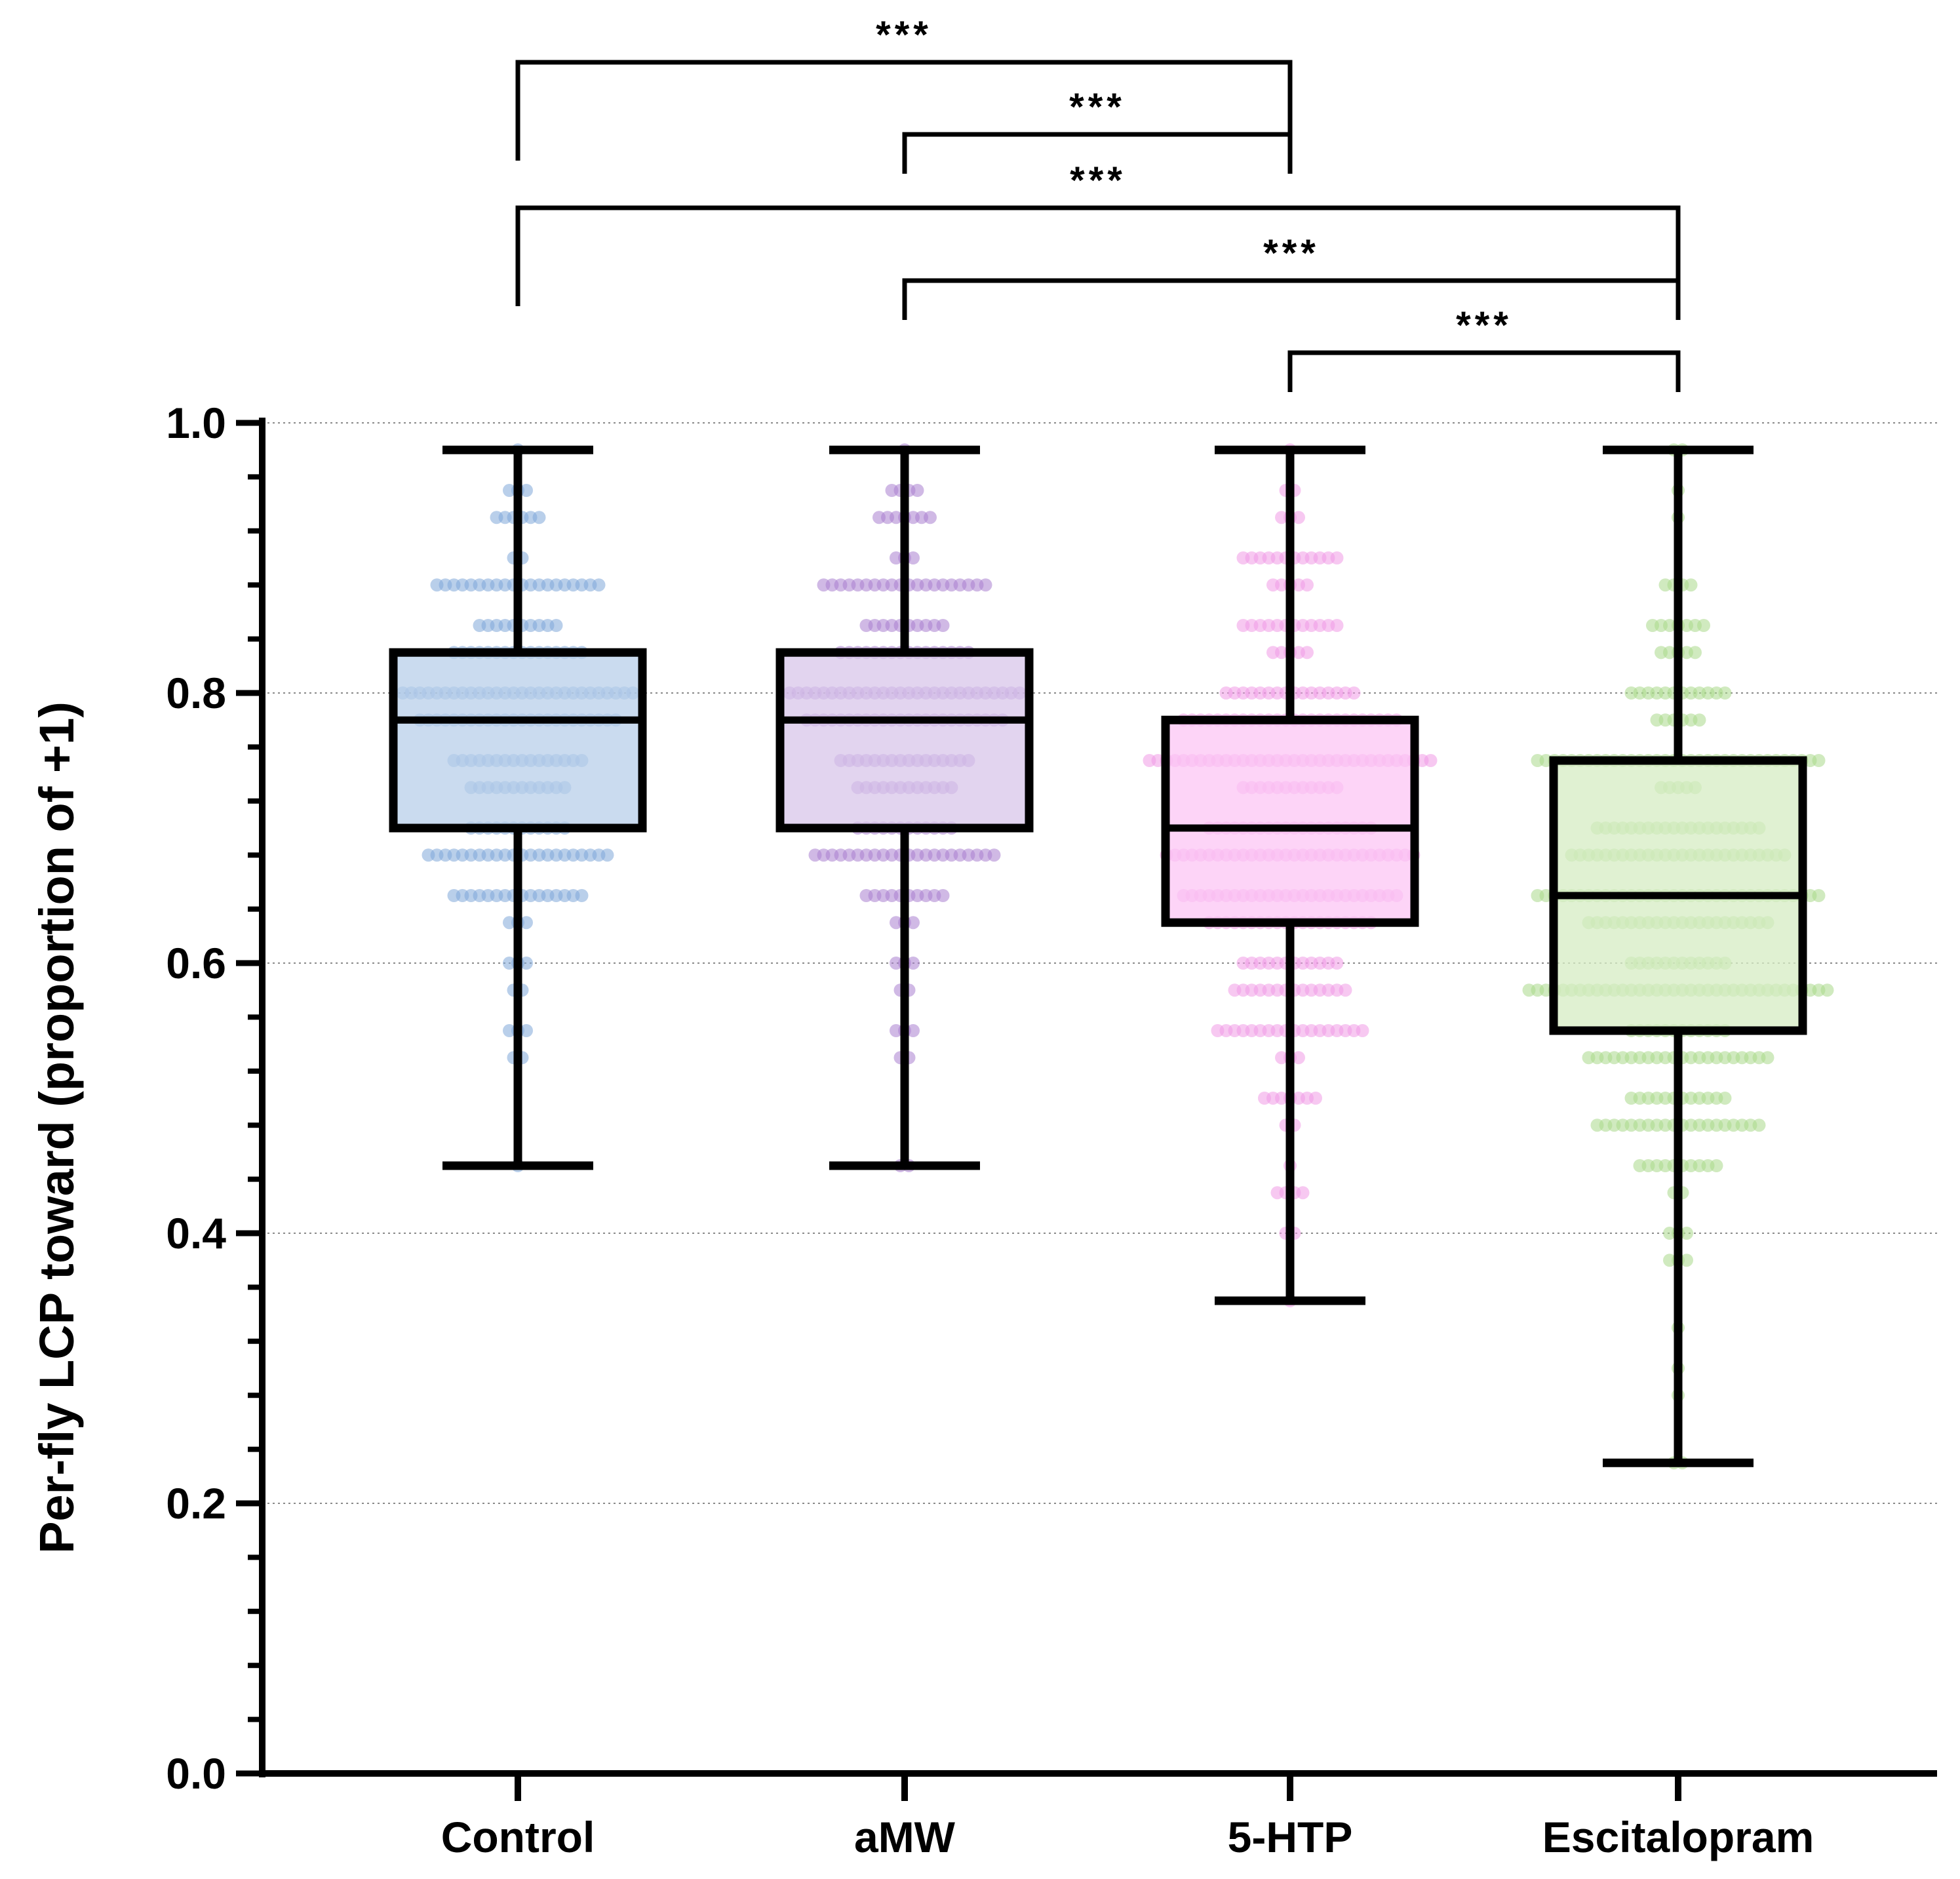 Image resolution: width=1960 pixels, height=1879 pixels. What do you see at coordinates (196, 1233) in the screenshot?
I see `y-tick-label: 0.4` at bounding box center [196, 1233].